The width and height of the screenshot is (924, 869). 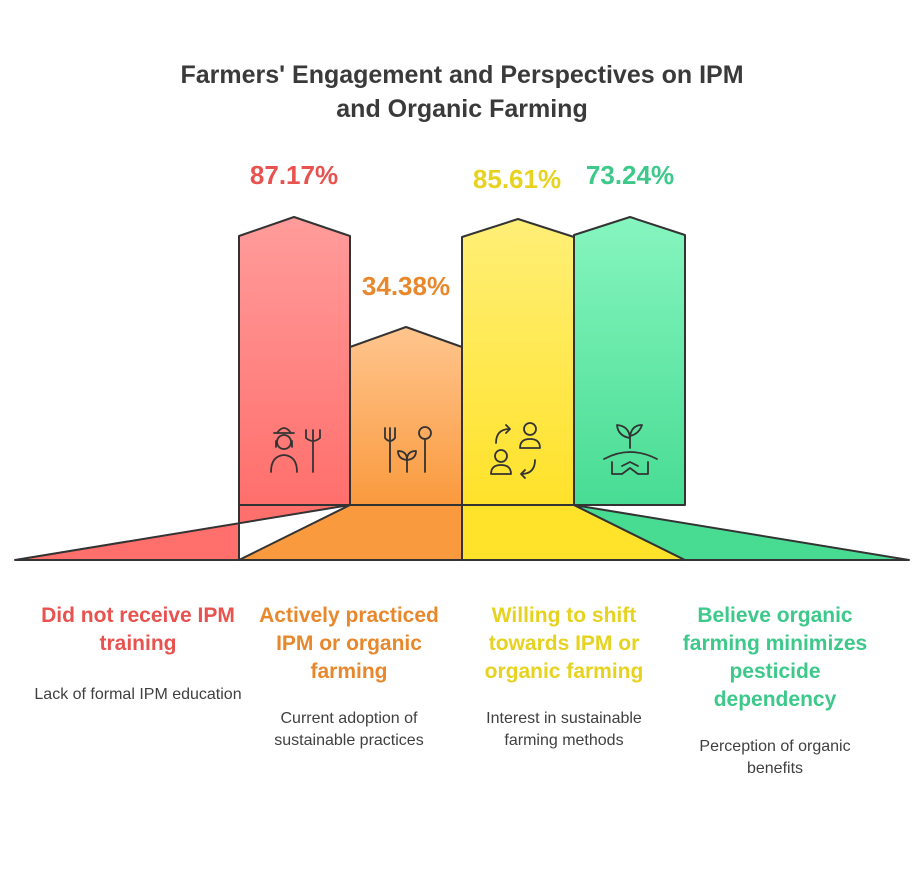 I want to click on label-heading-1: Did not receive IPM training, so click(x=138, y=629).